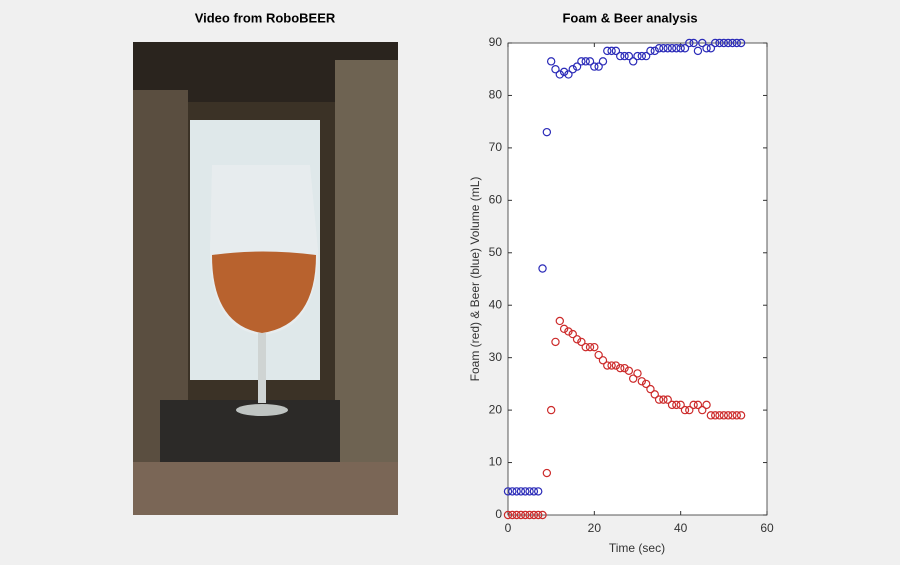 Image resolution: width=900 pixels, height=565 pixels. Describe the element at coordinates (508, 528) in the screenshot. I see `x-tick-label: 0` at that location.